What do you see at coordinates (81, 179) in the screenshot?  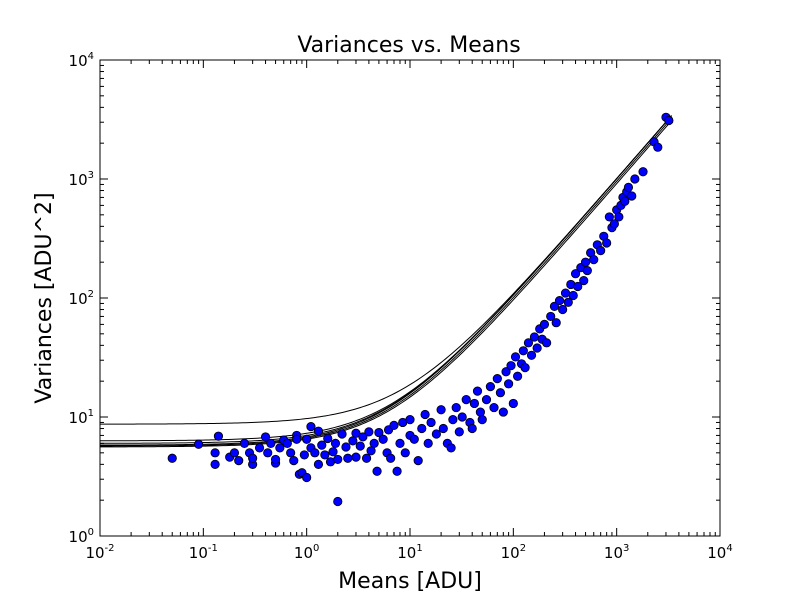 I see `y-tick-label: 10³` at bounding box center [81, 179].